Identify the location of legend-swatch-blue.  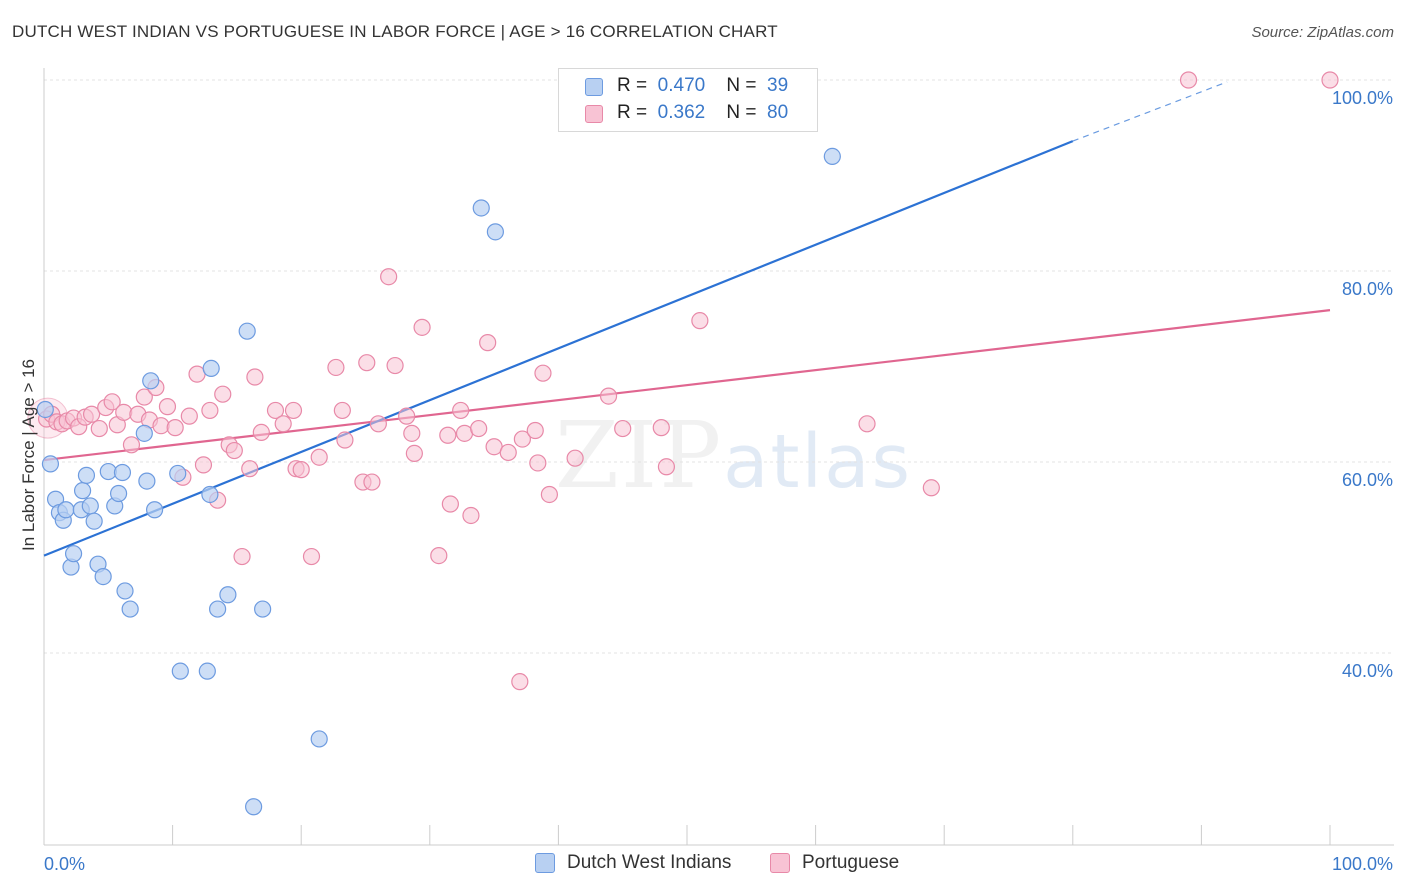
(594, 87).